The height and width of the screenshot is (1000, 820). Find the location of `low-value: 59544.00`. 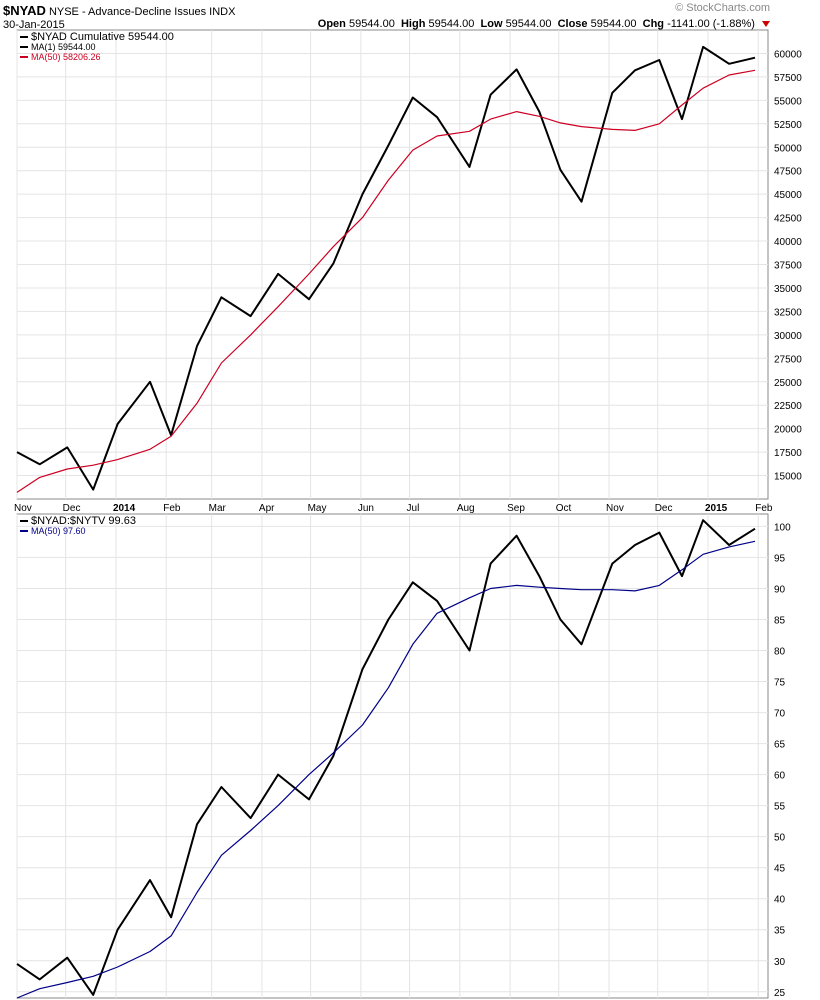

low-value: 59544.00 is located at coordinates (528, 24).